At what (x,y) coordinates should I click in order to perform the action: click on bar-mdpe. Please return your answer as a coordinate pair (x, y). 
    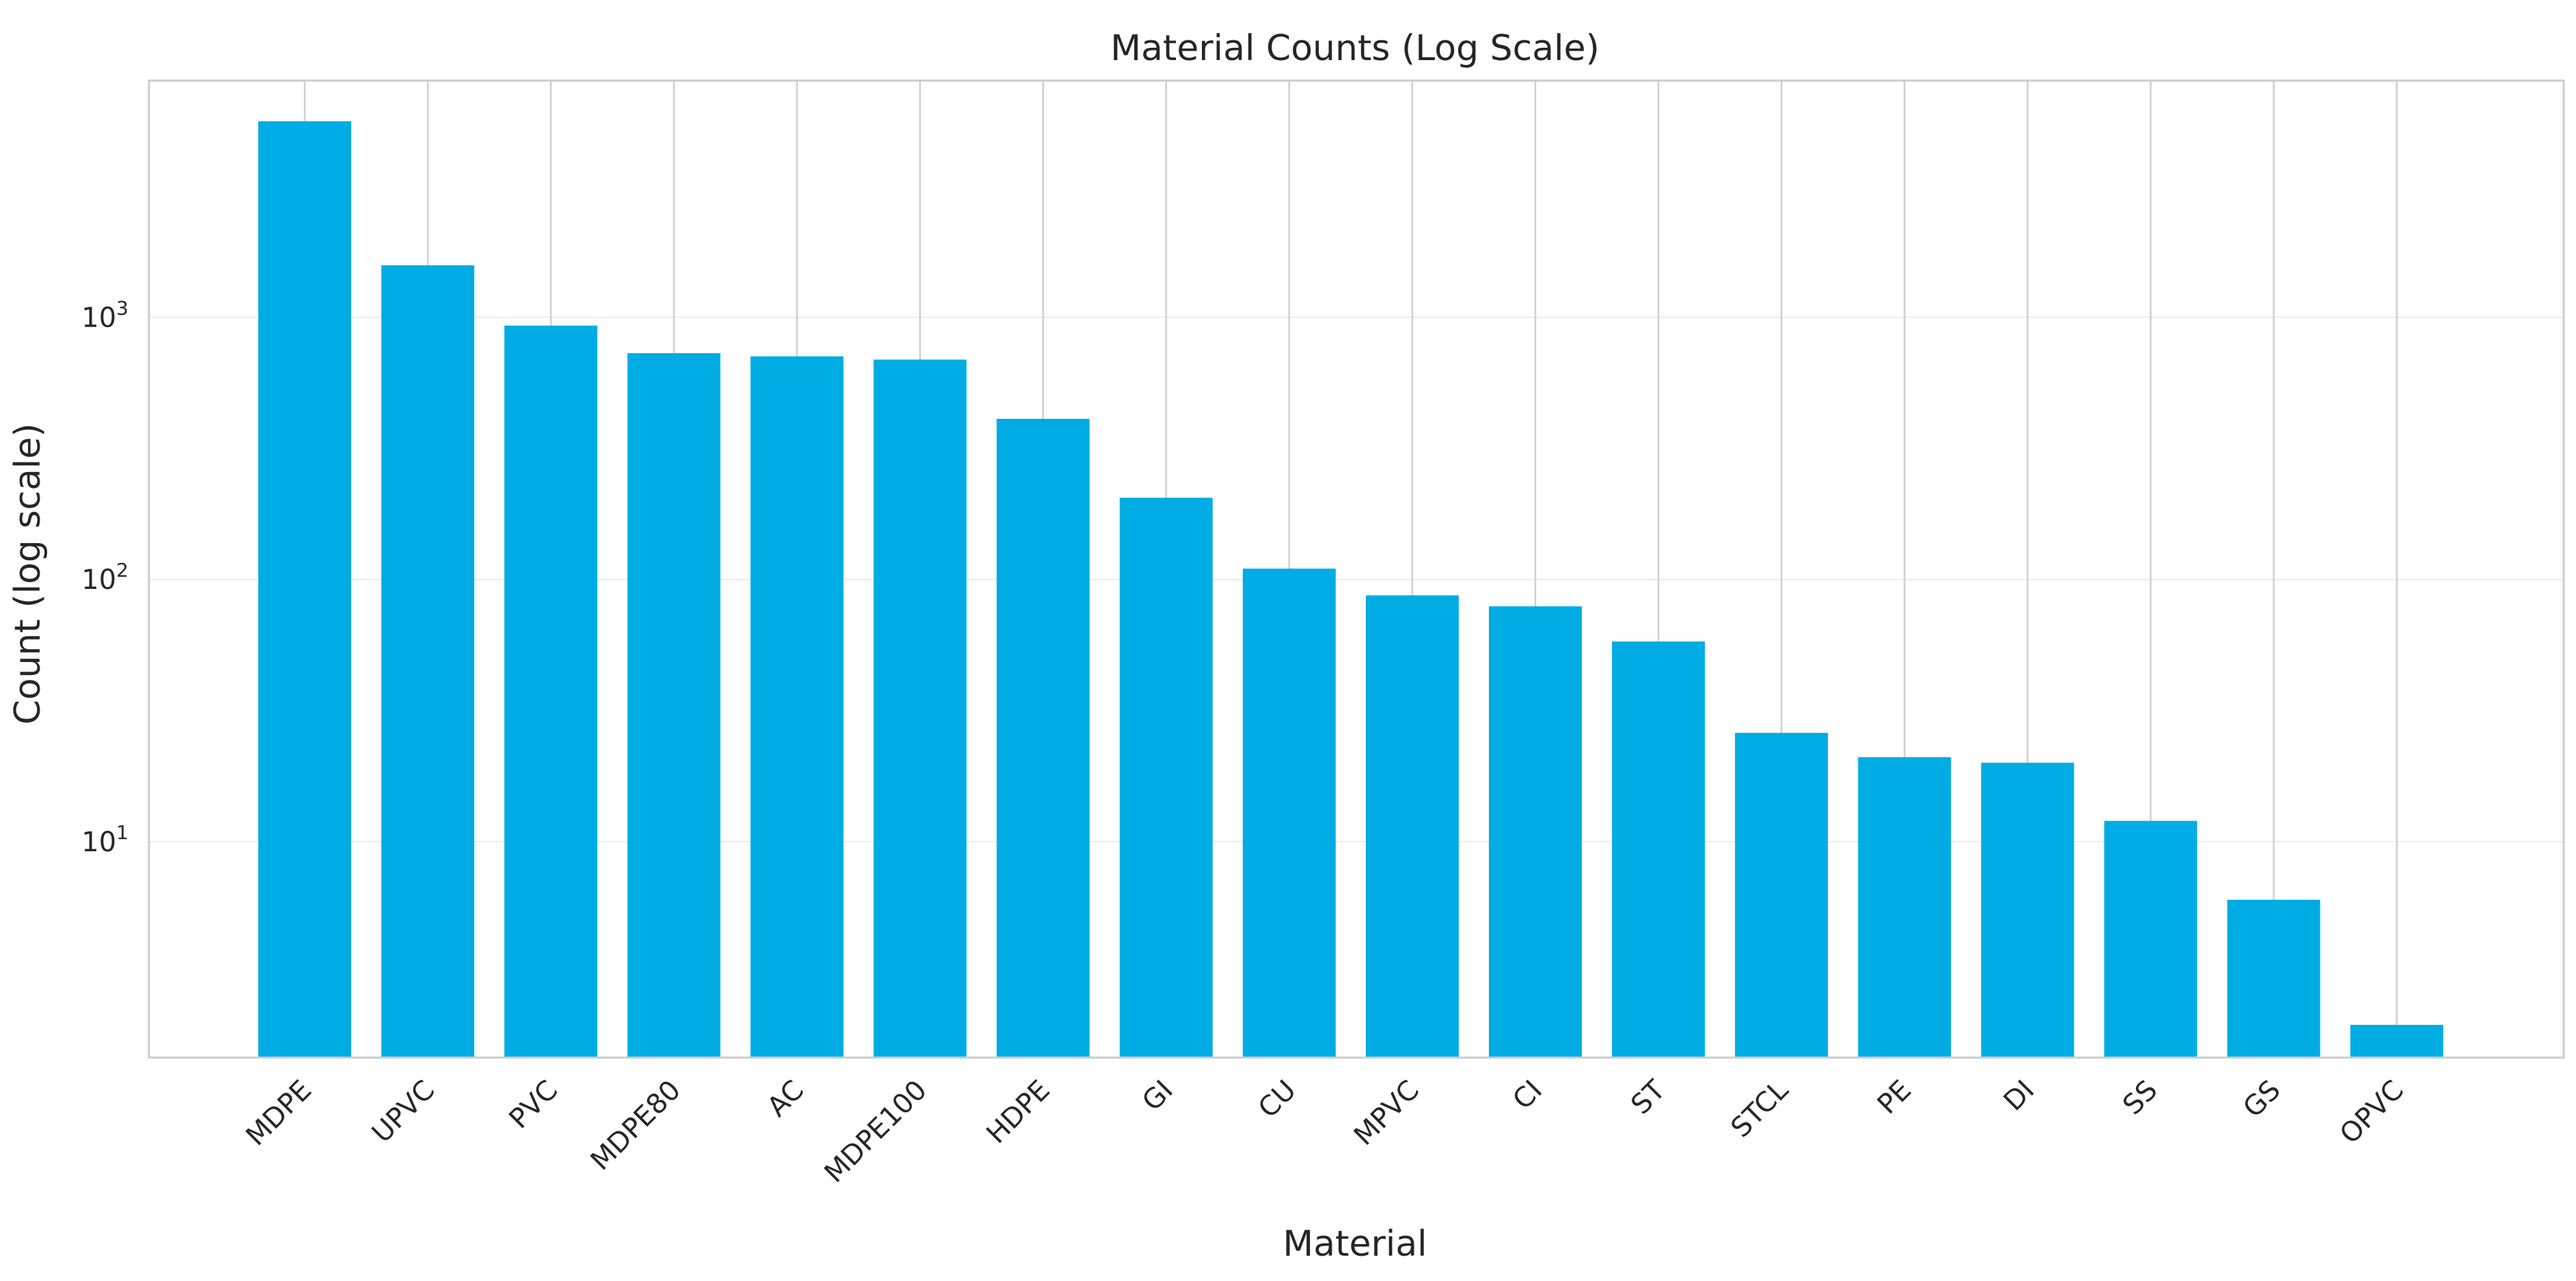
    Looking at the image, I should click on (304, 590).